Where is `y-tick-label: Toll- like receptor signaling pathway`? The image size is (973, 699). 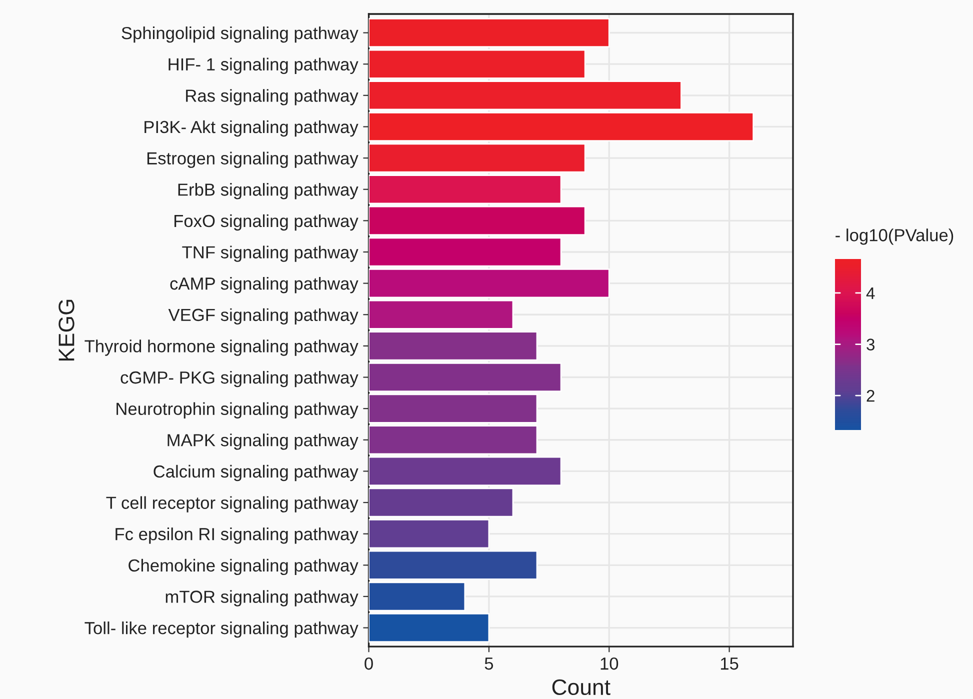 y-tick-label: Toll- like receptor signaling pathway is located at coordinates (221, 629).